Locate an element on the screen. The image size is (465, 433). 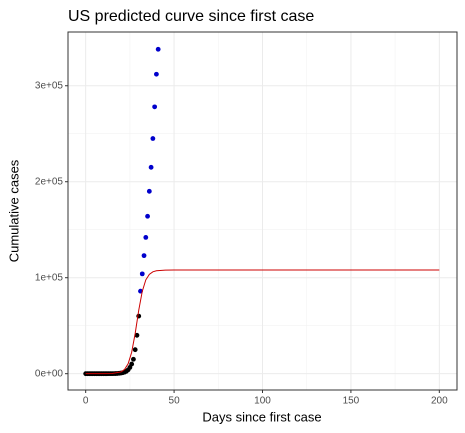
x-tick-label: 50 is located at coordinates (175, 401).